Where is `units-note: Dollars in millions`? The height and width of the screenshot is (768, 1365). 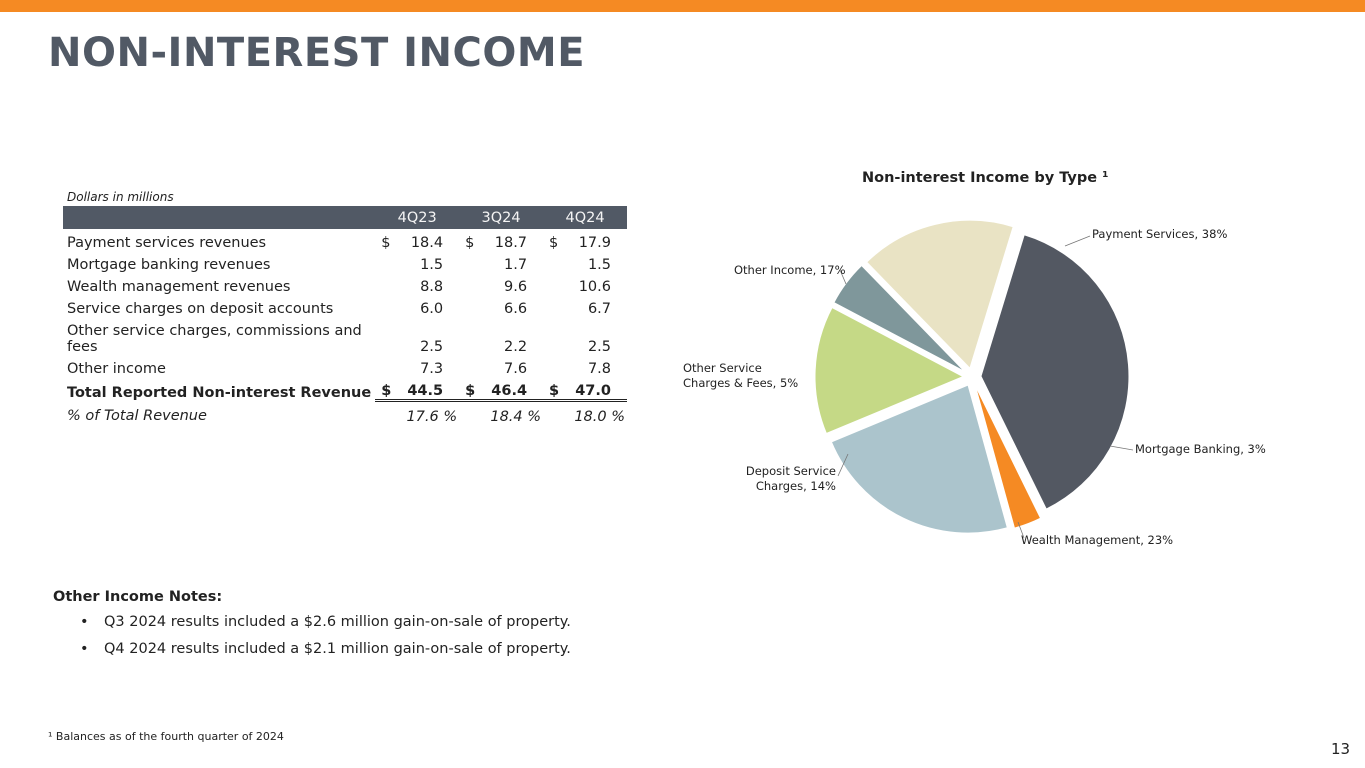 units-note: Dollars in millions is located at coordinates (120, 197).